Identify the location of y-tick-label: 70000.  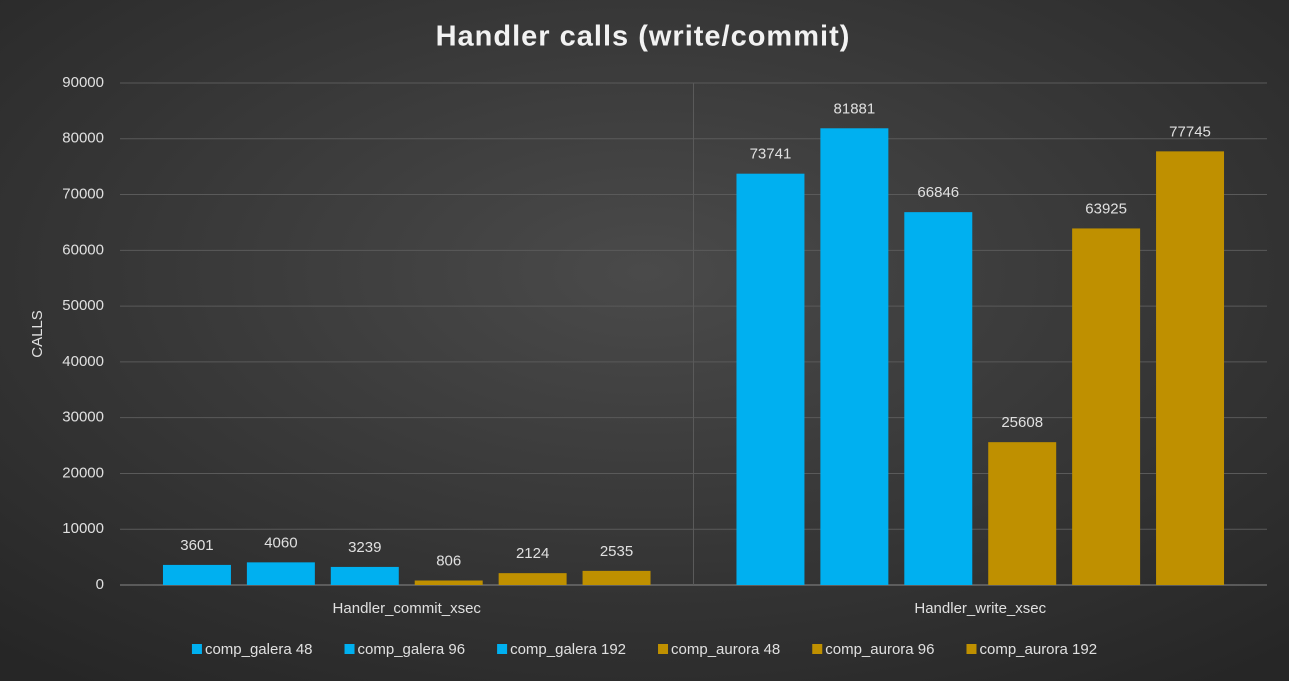
(83, 194).